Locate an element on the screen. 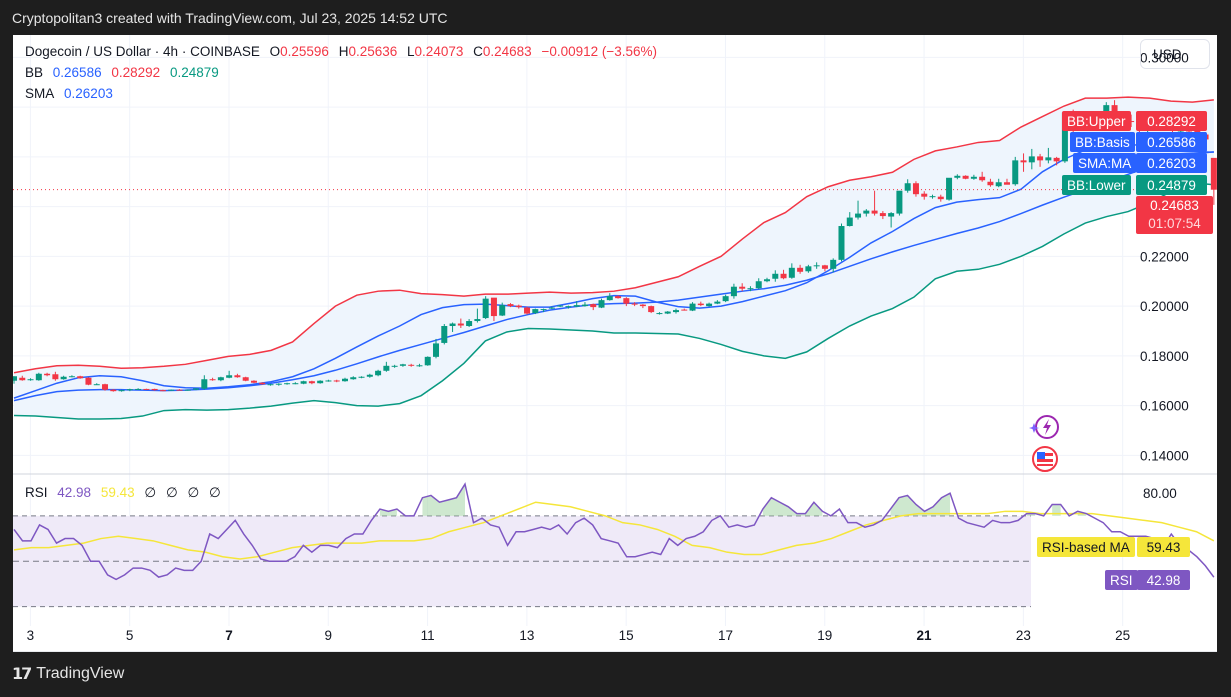  tradingview-logo-icon: 𝟭𝟳 is located at coordinates (22, 674).